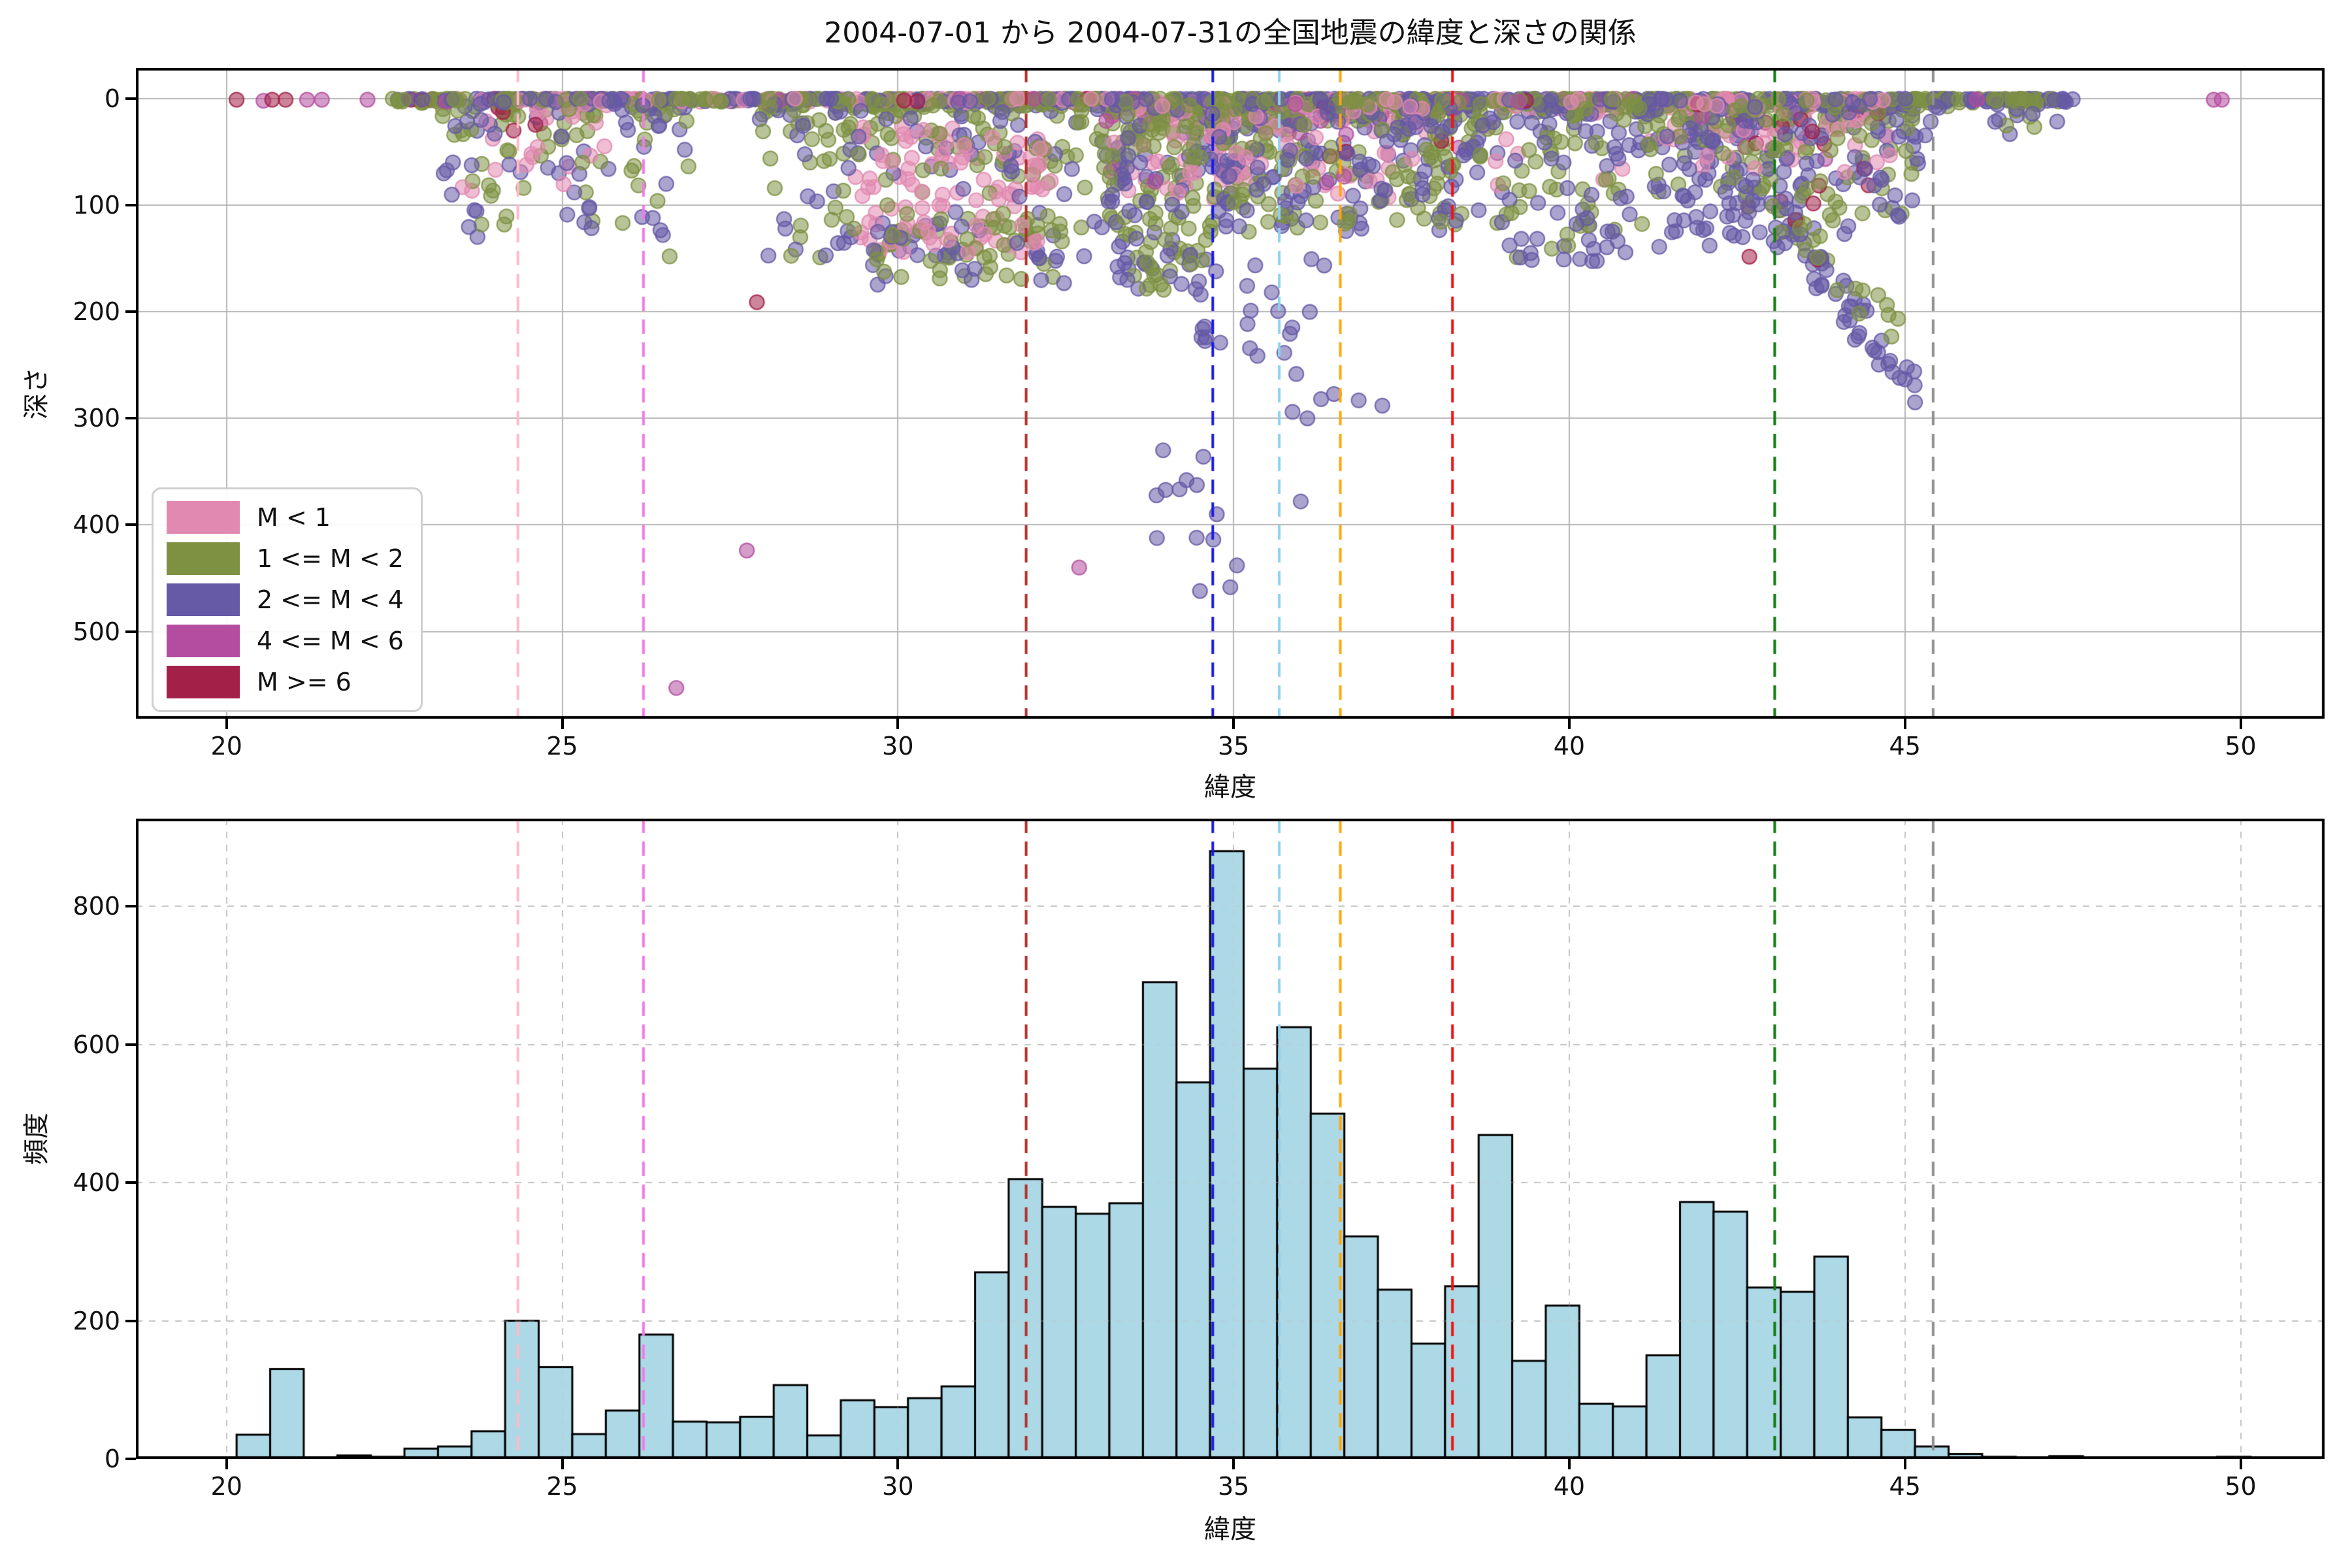  What do you see at coordinates (330, 641) in the screenshot?
I see `legend-label: 4 <= M < 6` at bounding box center [330, 641].